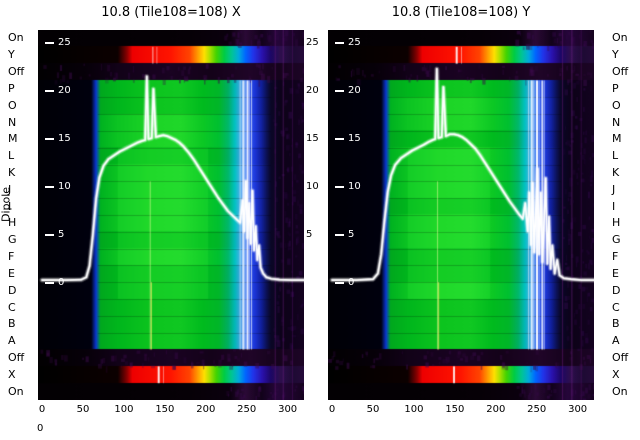 The image size is (640, 440). What do you see at coordinates (54, 235) in the screenshot?
I see `power-tick-label: 5` at bounding box center [54, 235].